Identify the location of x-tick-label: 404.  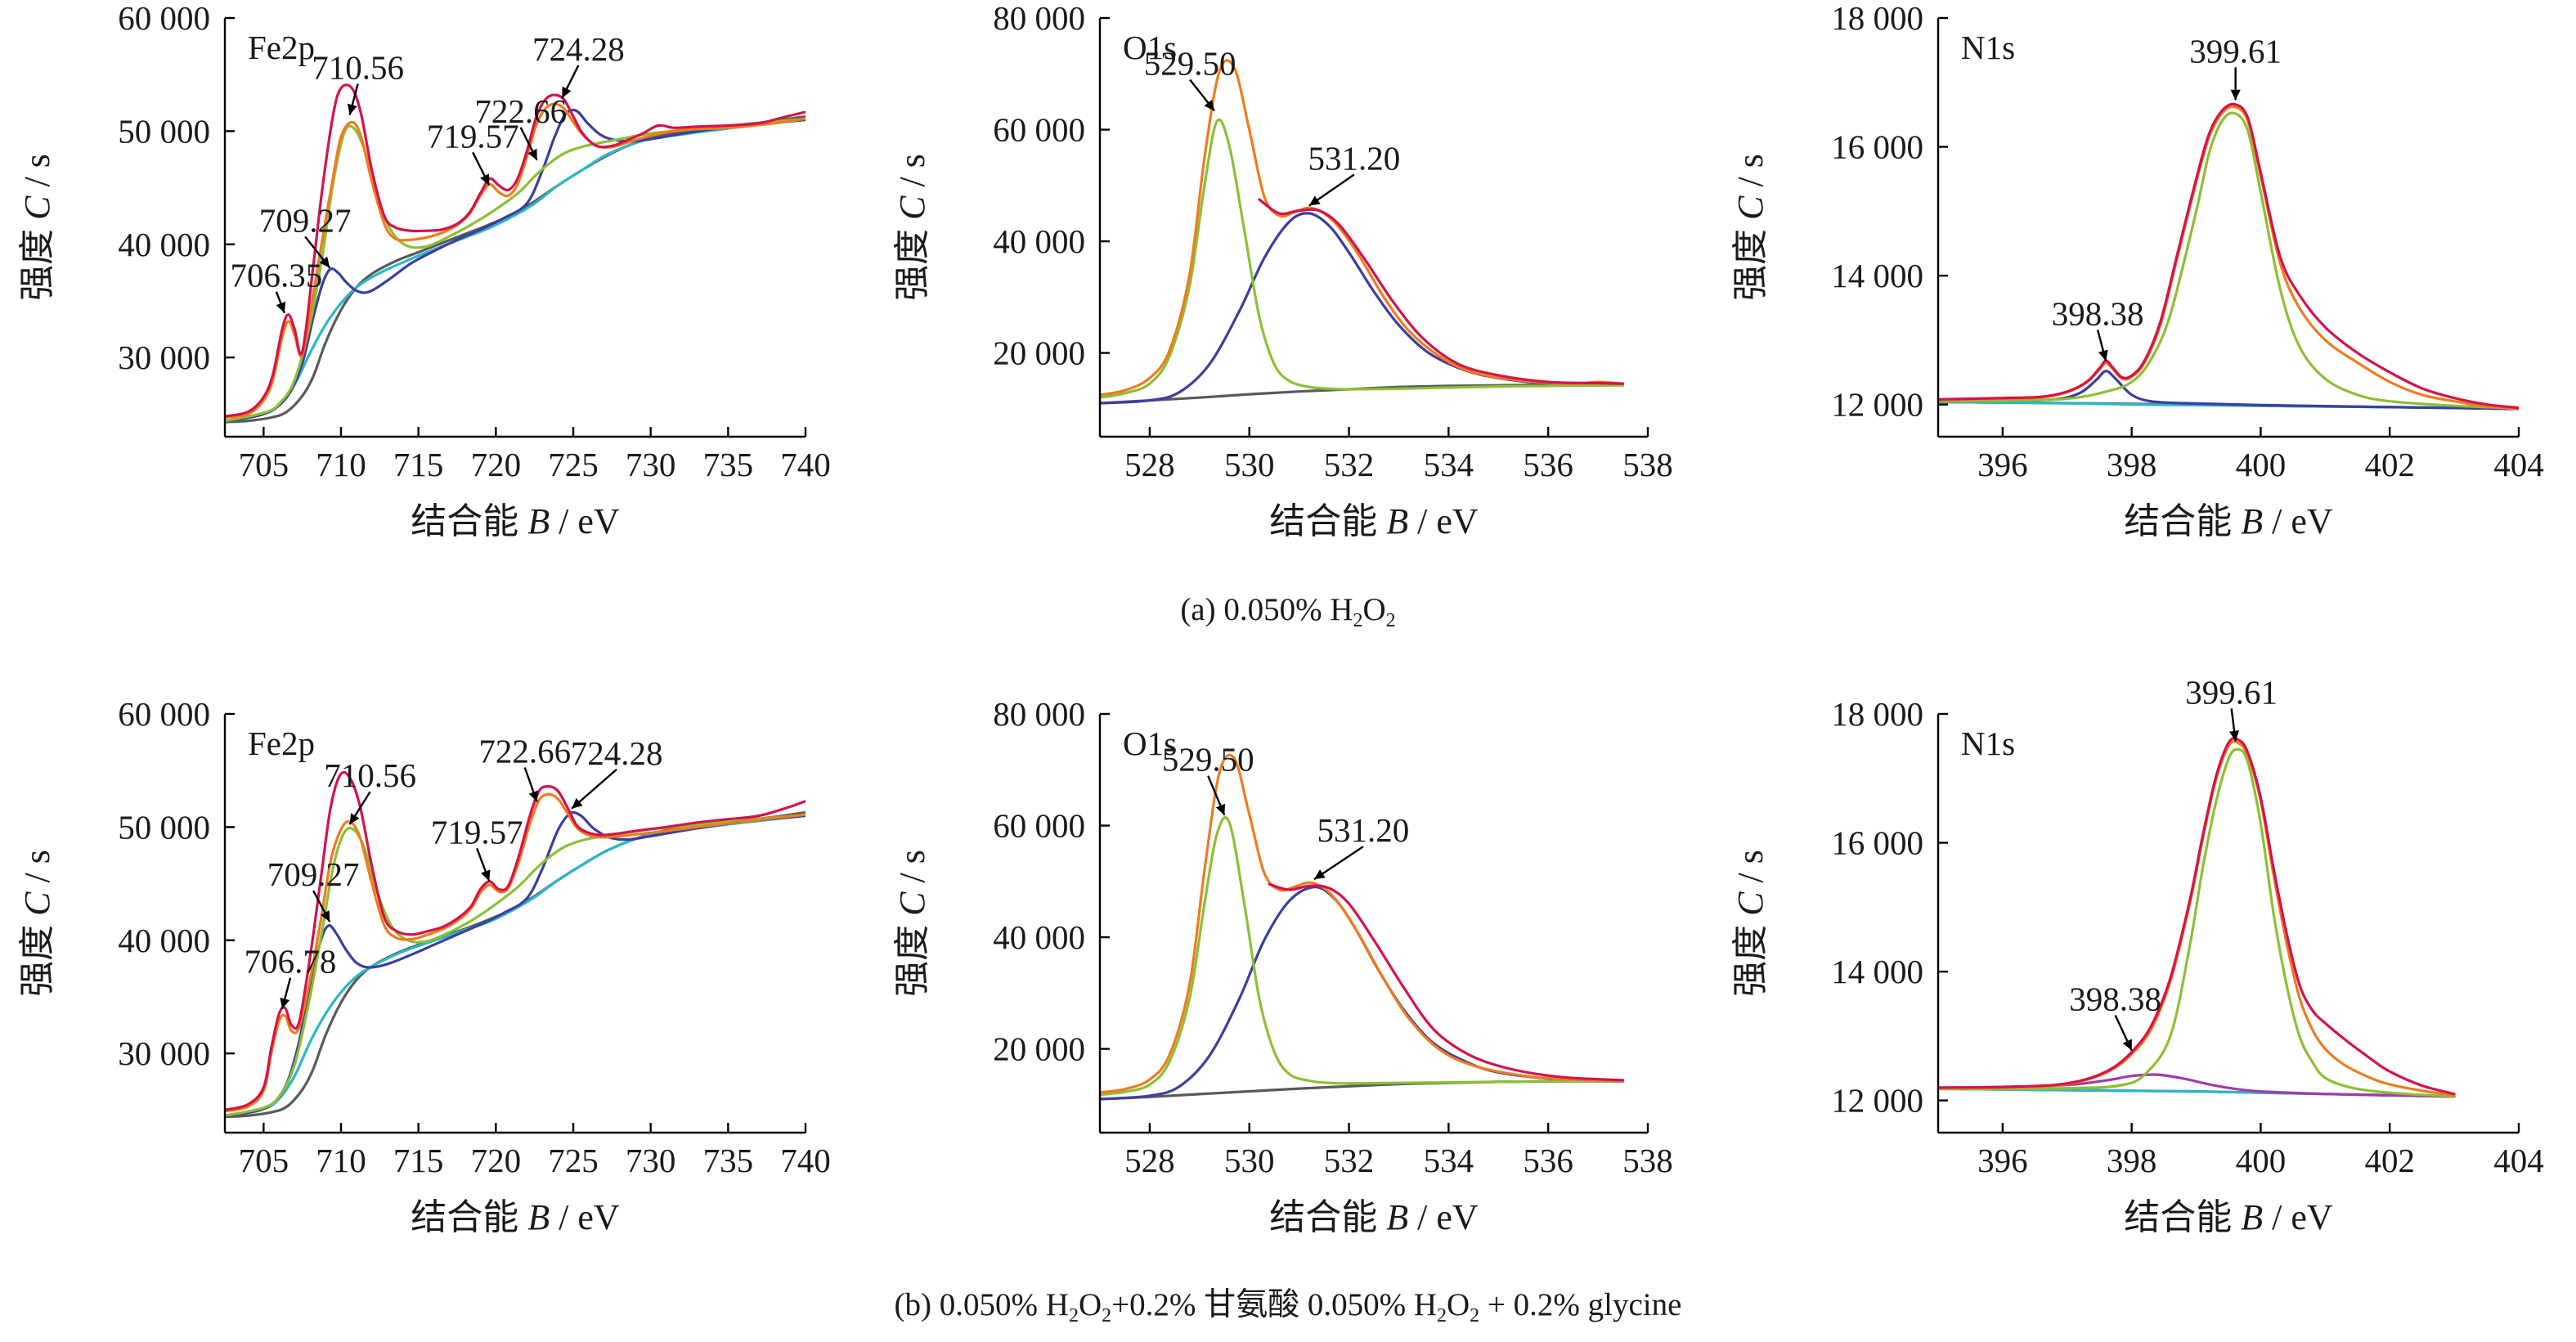
(2518, 464).